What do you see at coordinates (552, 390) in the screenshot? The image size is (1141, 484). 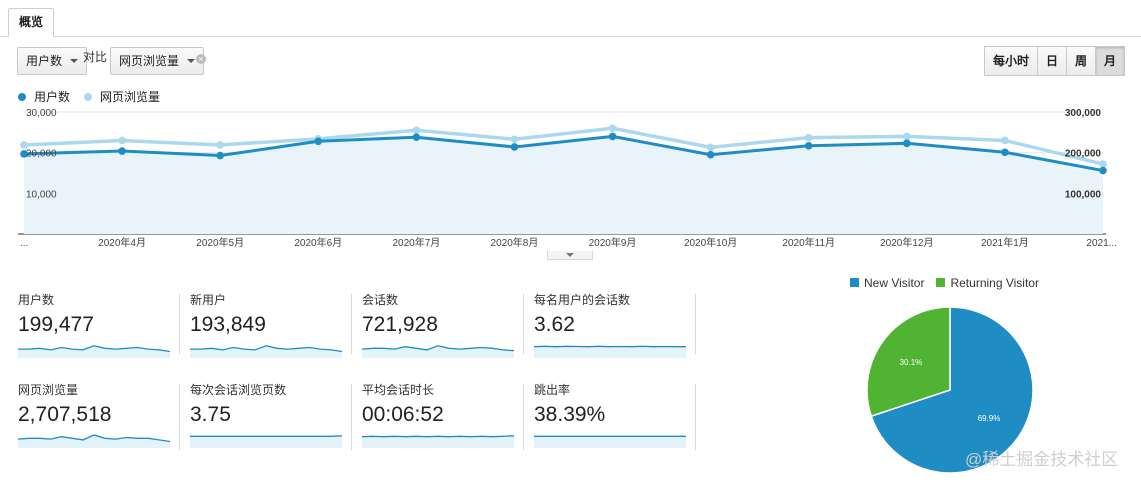 I see `metric-label: 跳出率` at bounding box center [552, 390].